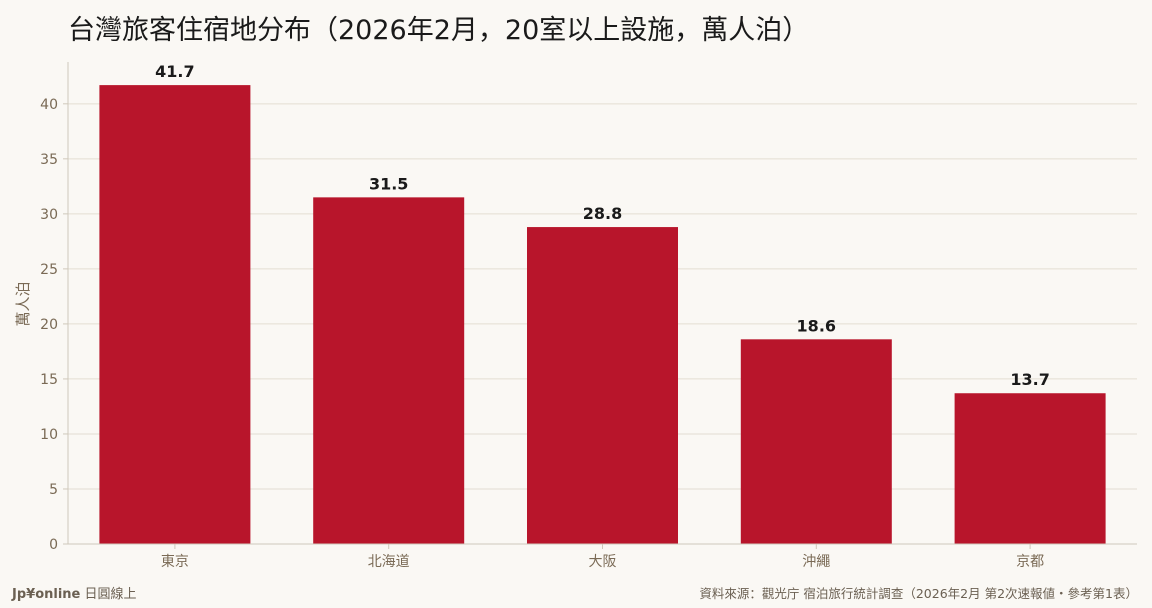  What do you see at coordinates (49, 435) in the screenshot?
I see `y-tick-label: 10` at bounding box center [49, 435].